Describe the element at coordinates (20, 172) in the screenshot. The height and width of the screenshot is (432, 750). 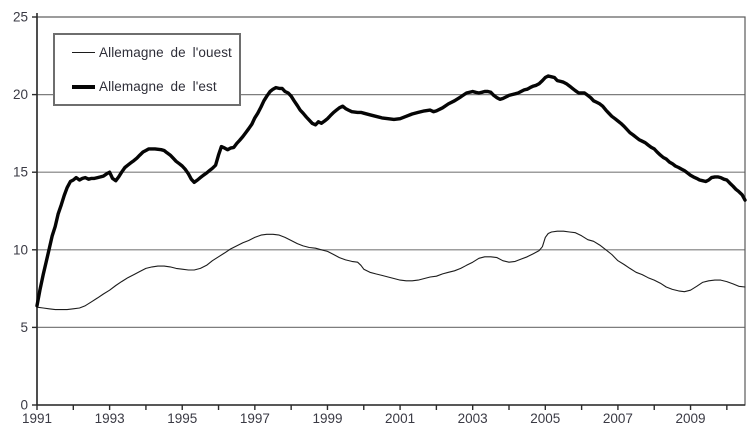
I see `y-tick-label-15: 15` at that location.